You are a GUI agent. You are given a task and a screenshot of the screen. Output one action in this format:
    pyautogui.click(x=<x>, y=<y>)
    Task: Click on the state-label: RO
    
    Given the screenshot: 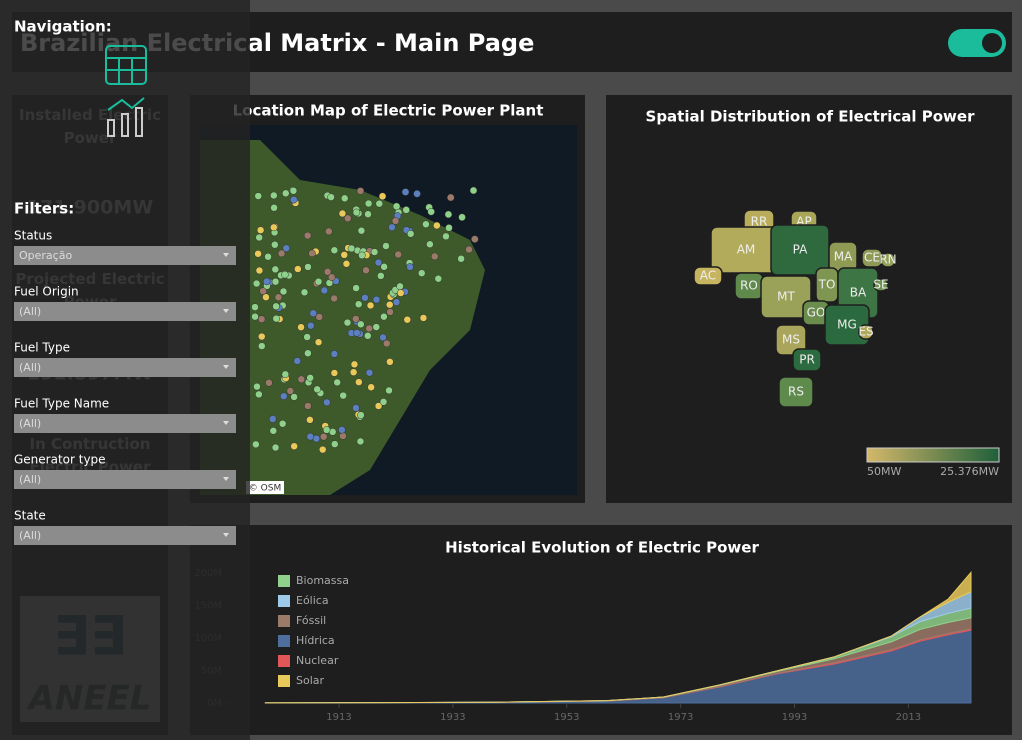 What is the action you would take?
    pyautogui.click(x=749, y=286)
    